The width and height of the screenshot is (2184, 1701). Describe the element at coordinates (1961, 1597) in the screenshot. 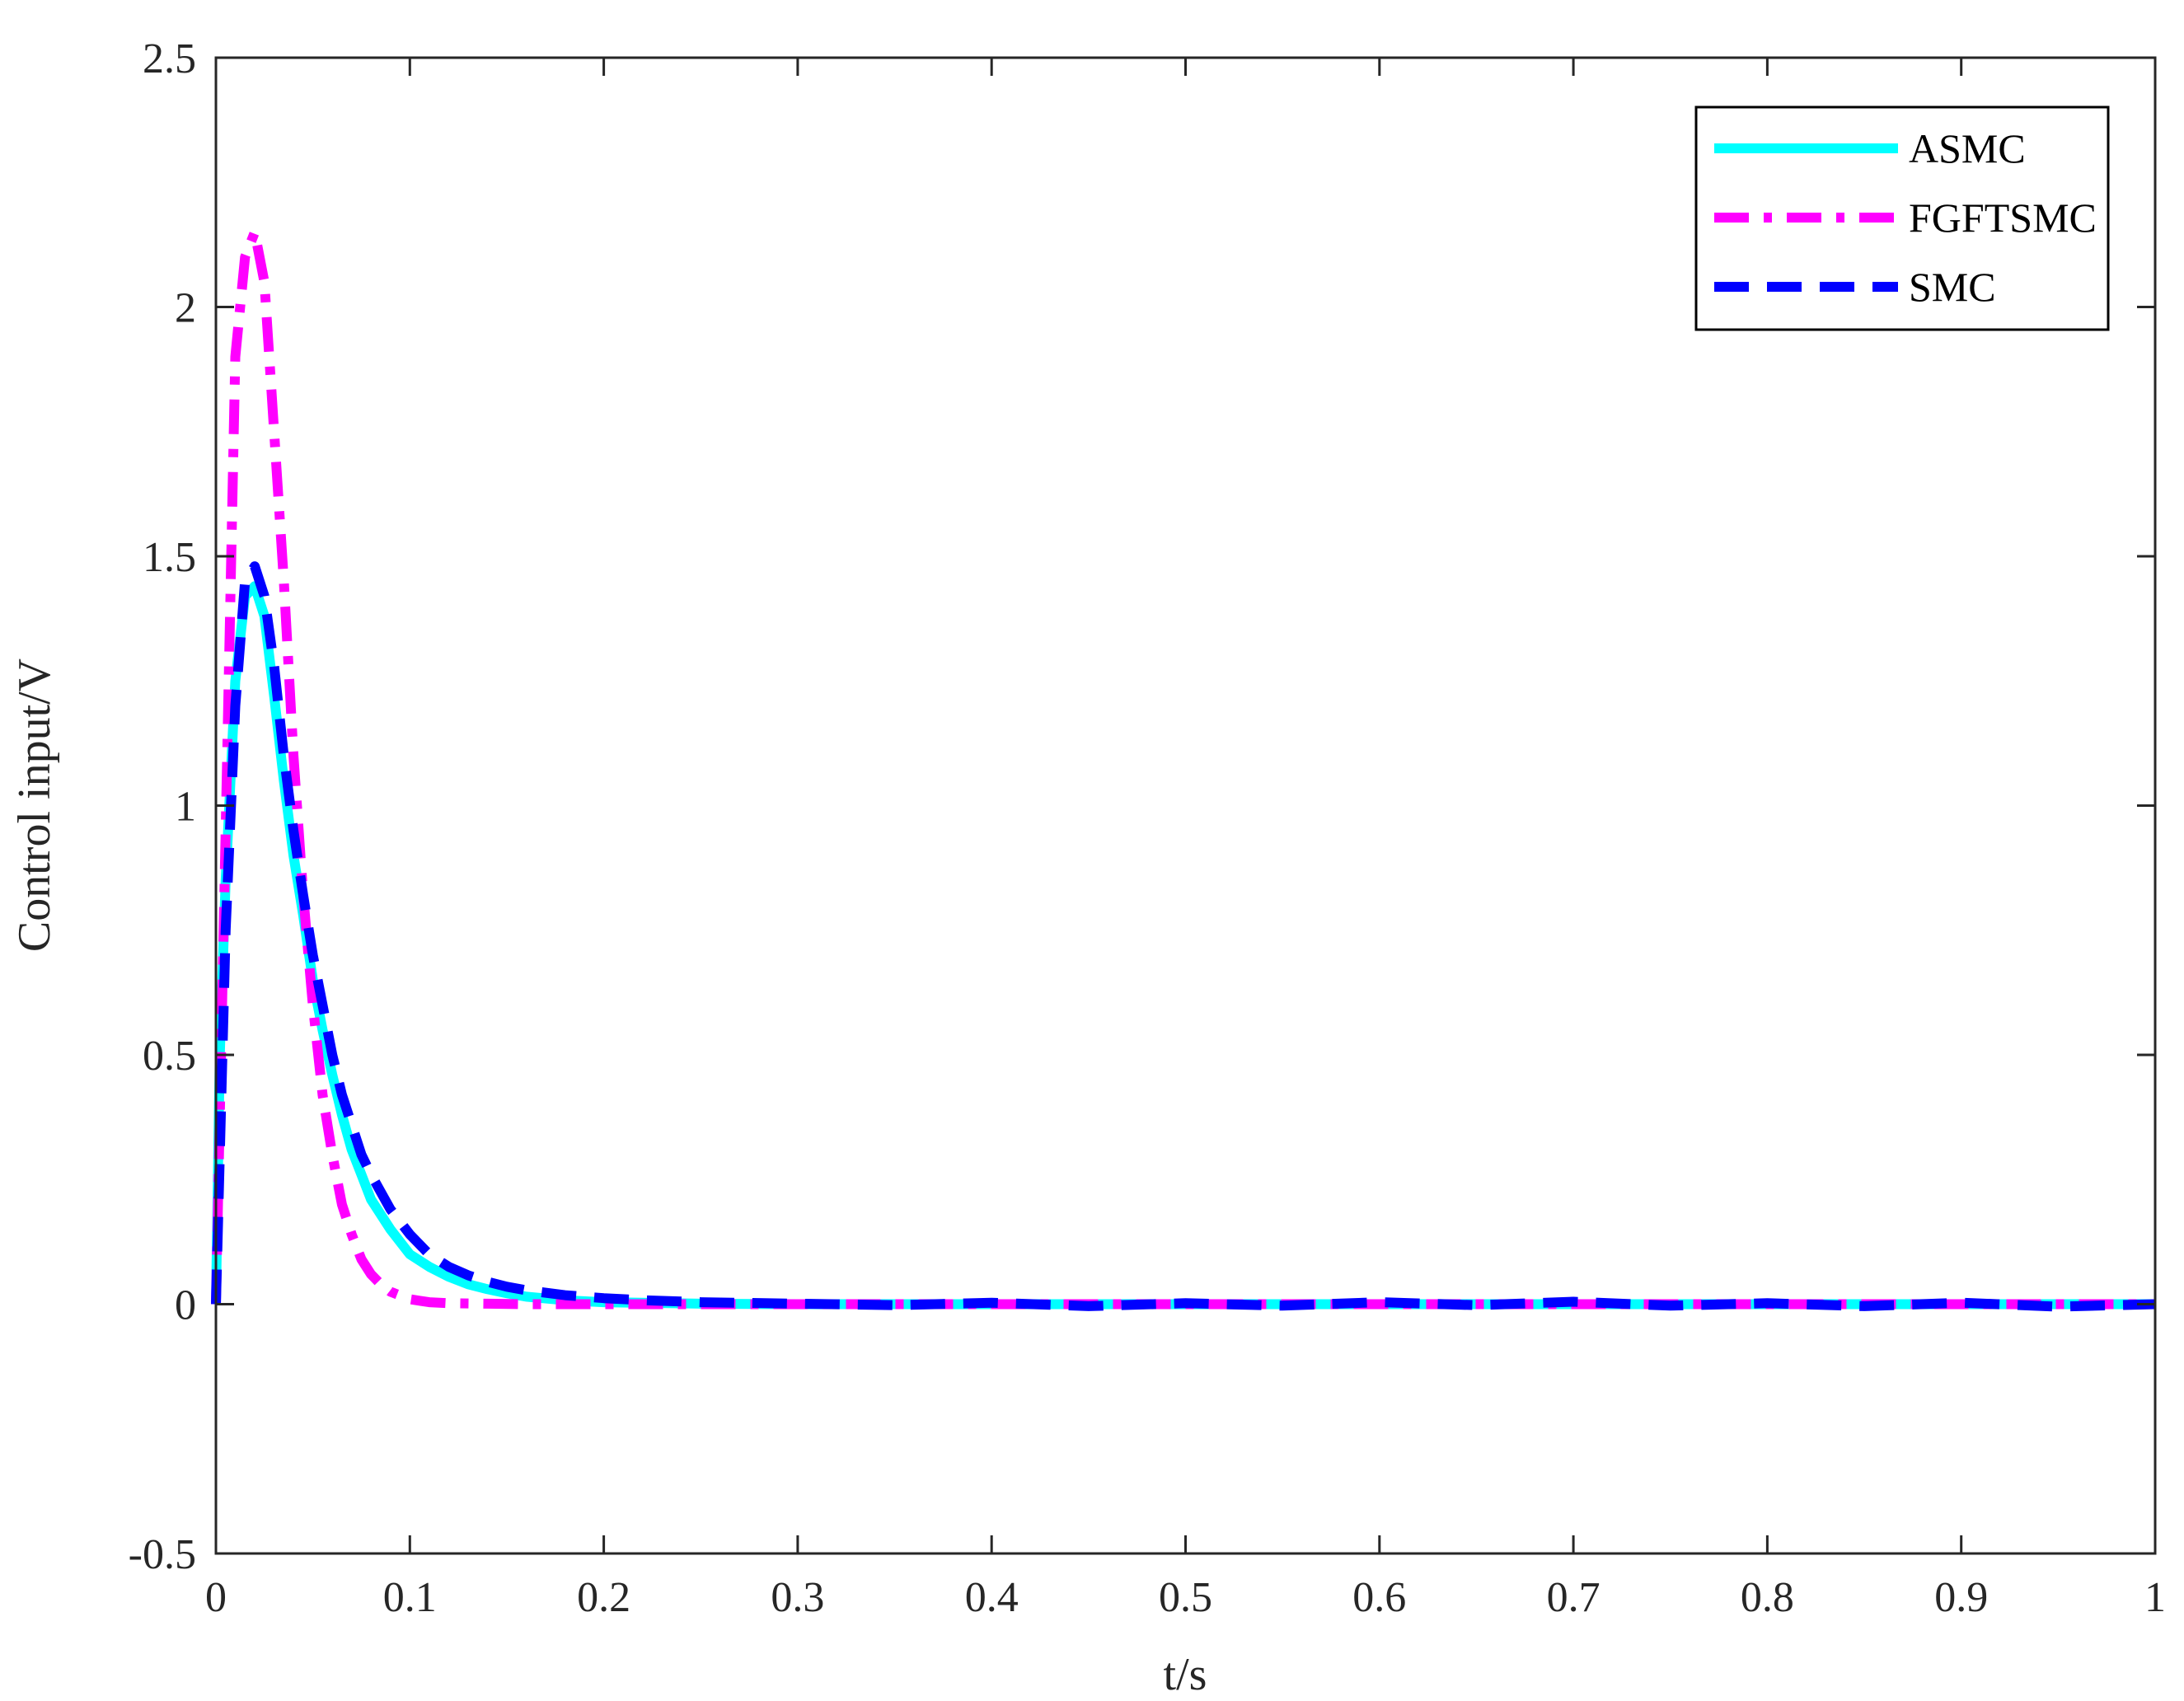

I see `x-tick-label: 0.9` at that location.